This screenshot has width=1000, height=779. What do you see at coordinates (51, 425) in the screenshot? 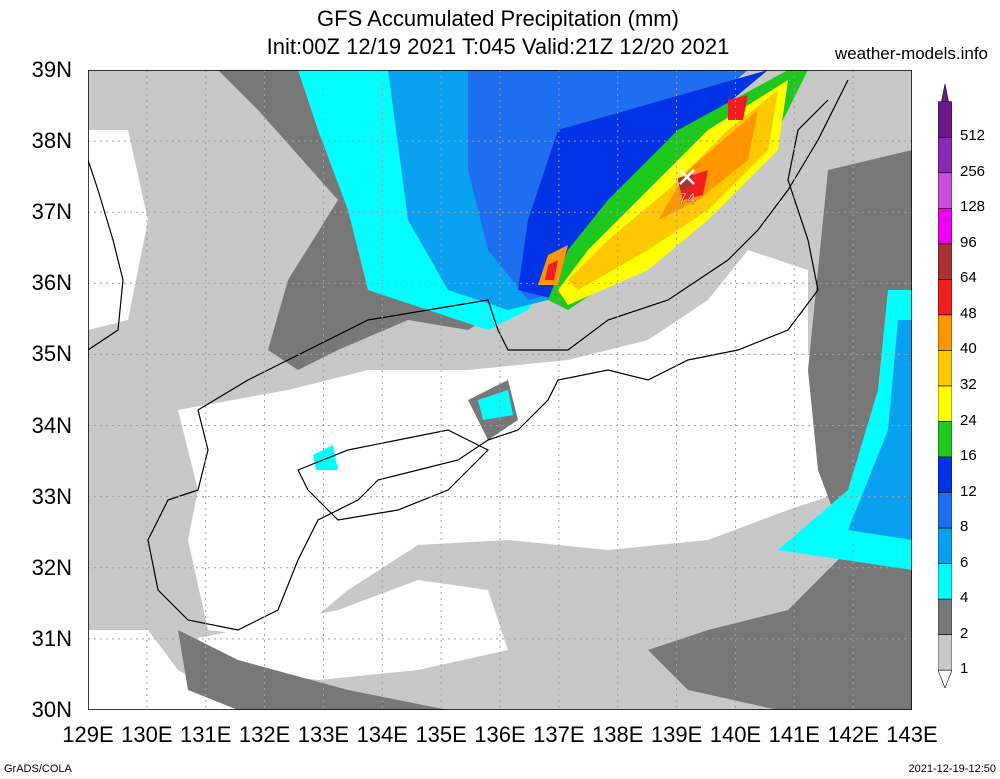
I see `latitude-label: 34N` at bounding box center [51, 425].